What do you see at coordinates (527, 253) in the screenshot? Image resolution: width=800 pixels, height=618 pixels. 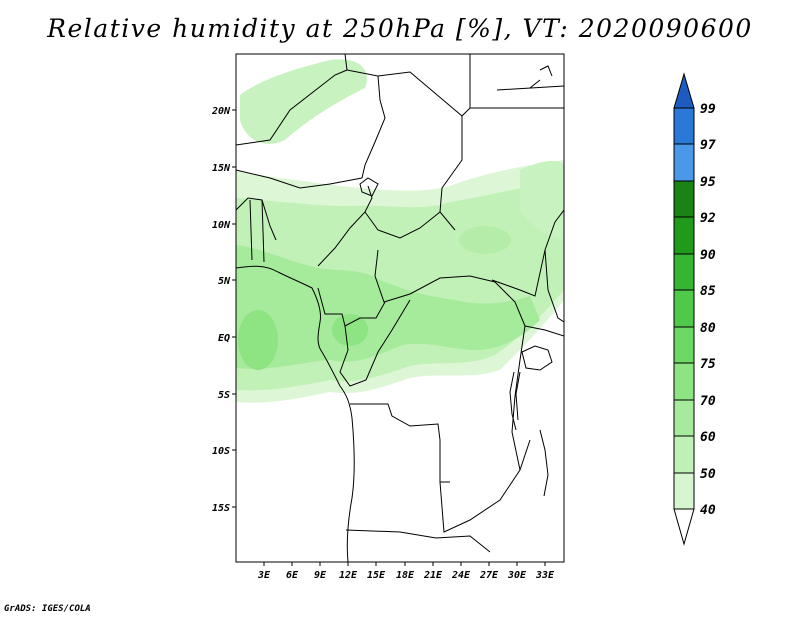 I see `border-ethiopia` at bounding box center [527, 253].